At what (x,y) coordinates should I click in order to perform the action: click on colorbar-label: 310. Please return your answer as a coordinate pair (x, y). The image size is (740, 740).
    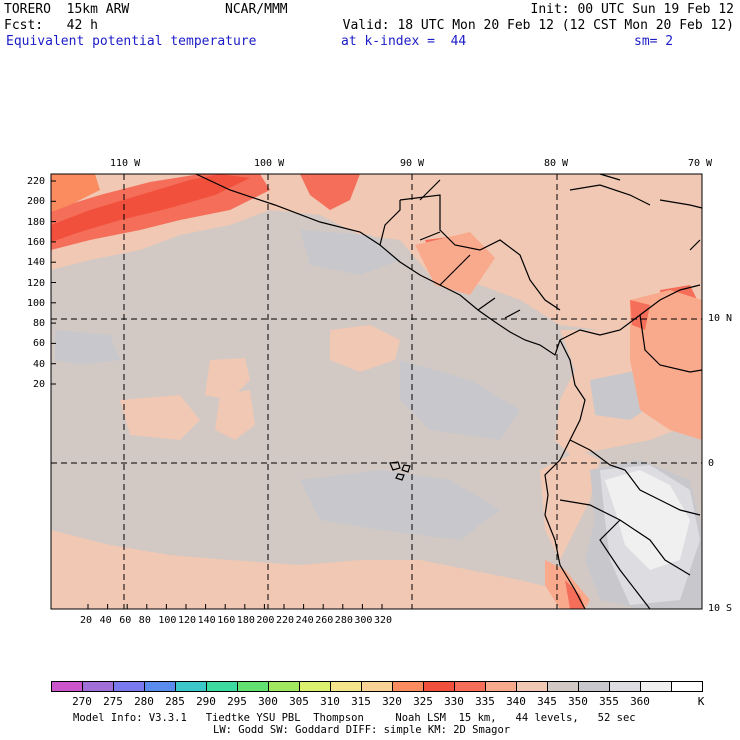
    Looking at the image, I should click on (330, 701).